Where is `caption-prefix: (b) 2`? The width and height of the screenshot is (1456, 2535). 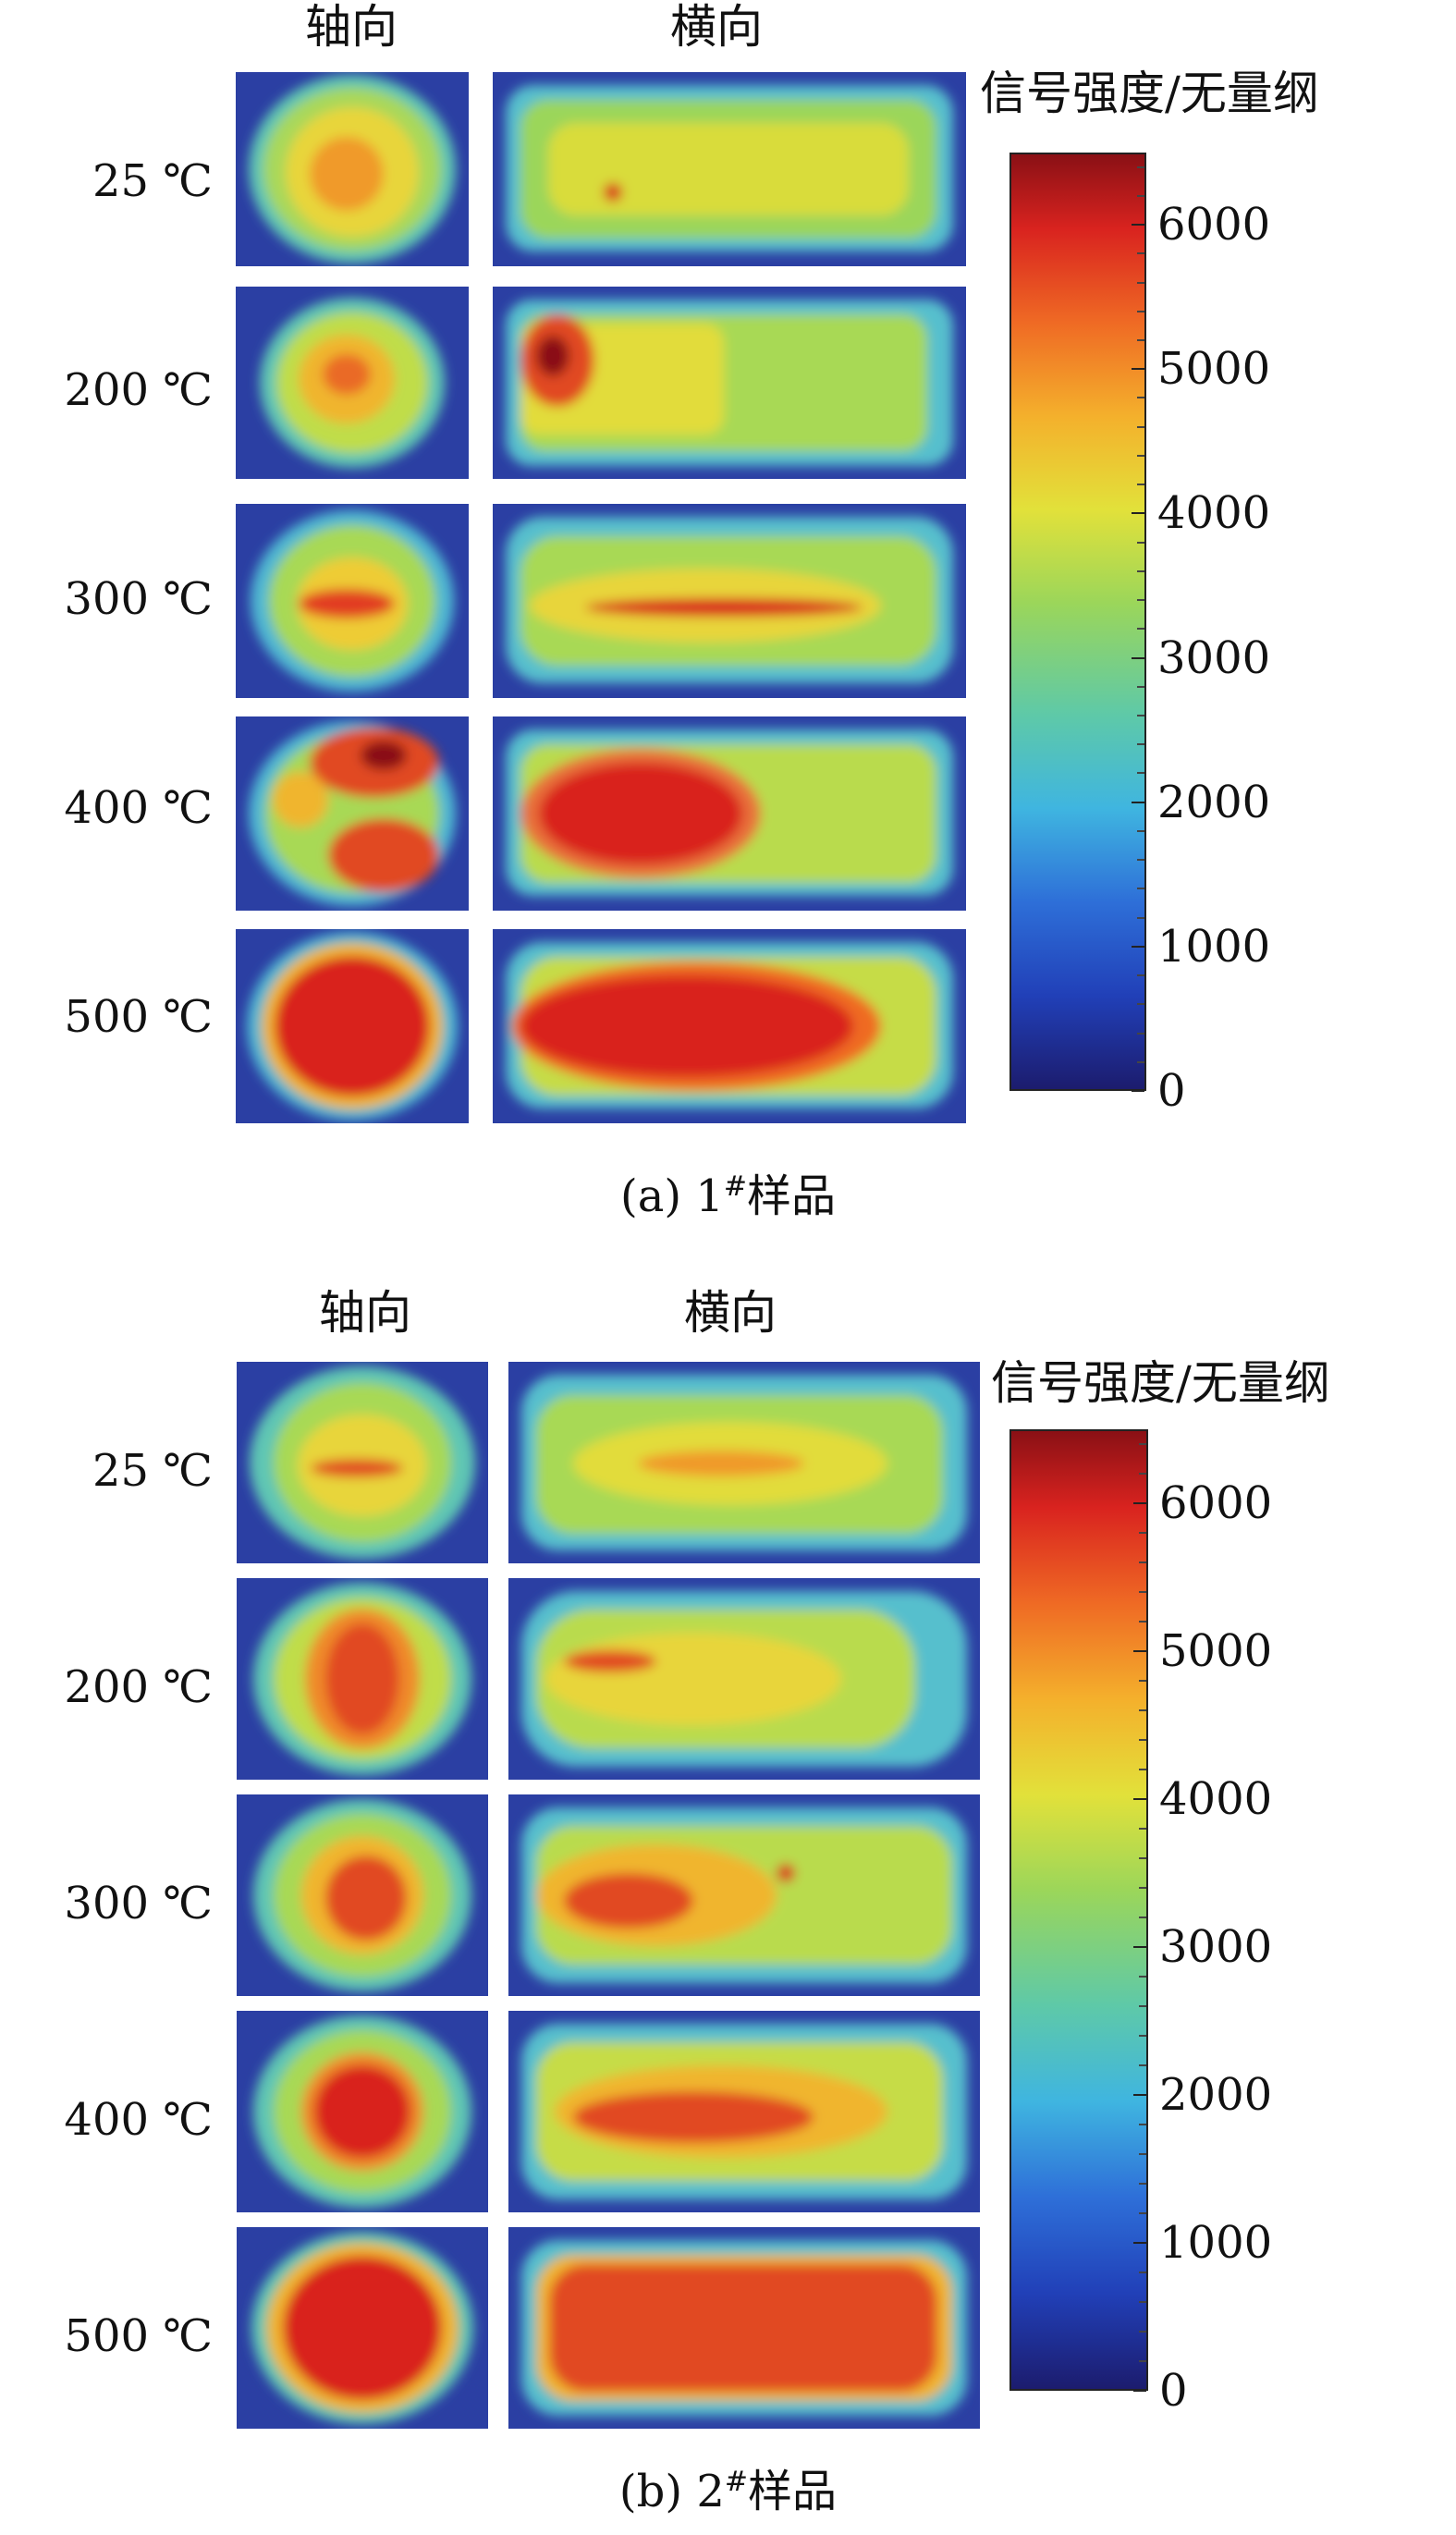 caption-prefix: (b) 2 is located at coordinates (671, 2491).